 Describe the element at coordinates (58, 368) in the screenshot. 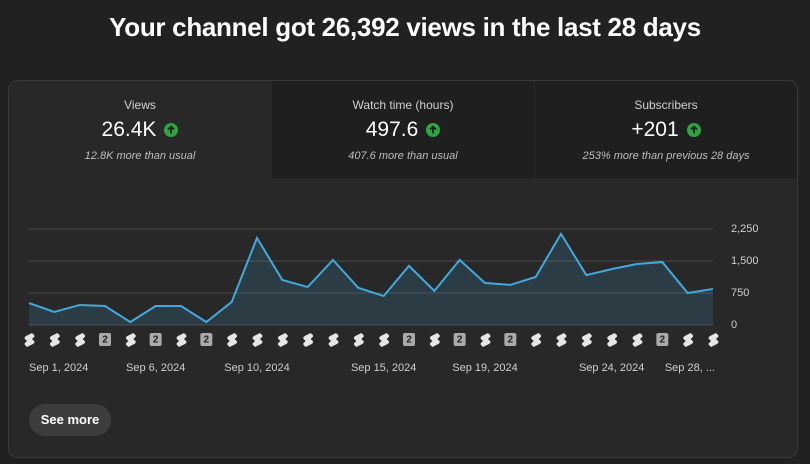

I see `x-tick-label: Sep 1, 2024` at that location.